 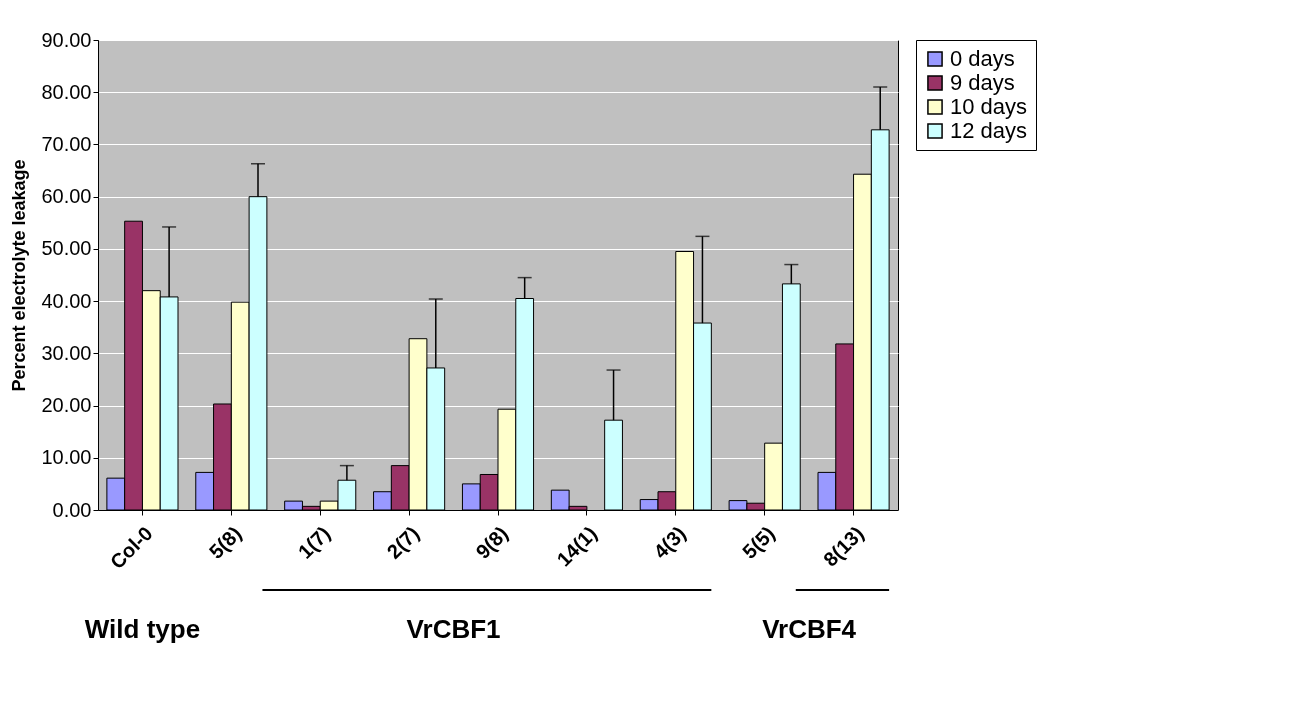 I want to click on text: VrCBF1, so click(x=453, y=629).